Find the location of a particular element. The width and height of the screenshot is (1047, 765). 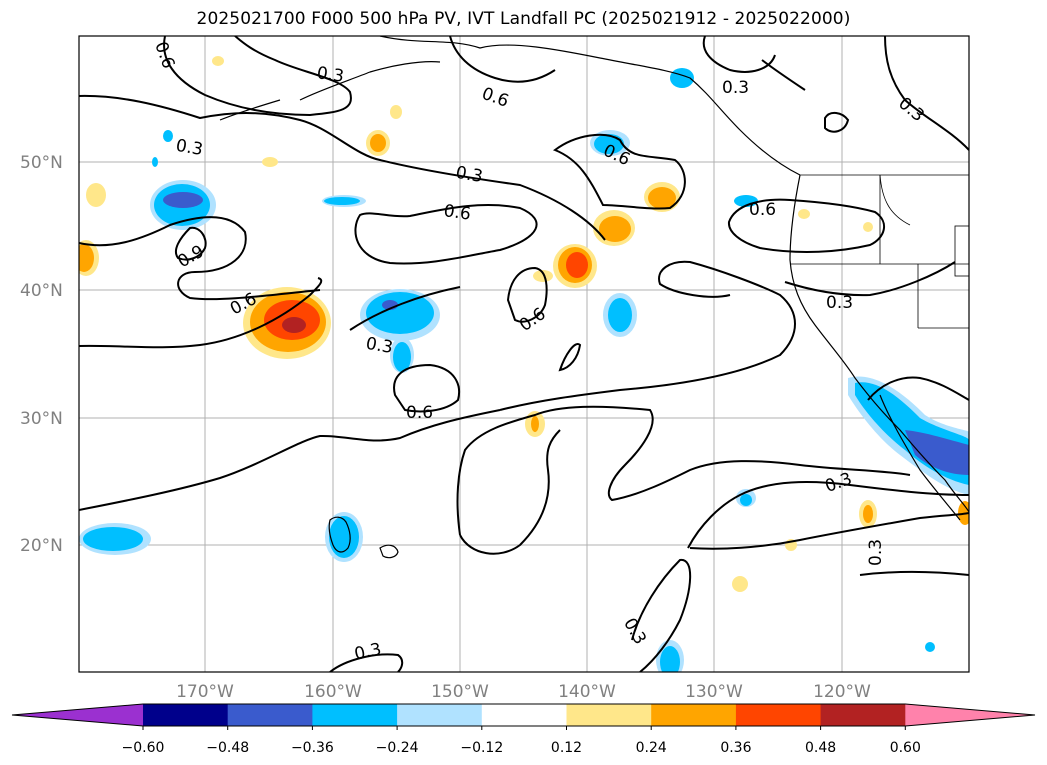

lon-label: 140°W is located at coordinates (587, 692).